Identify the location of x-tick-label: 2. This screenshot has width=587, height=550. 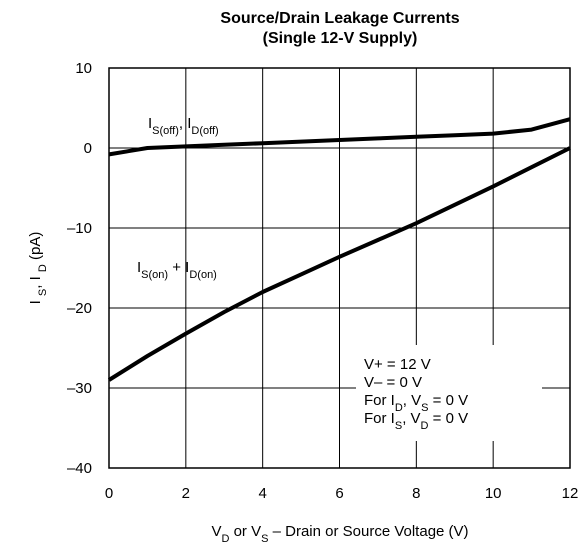
(186, 493).